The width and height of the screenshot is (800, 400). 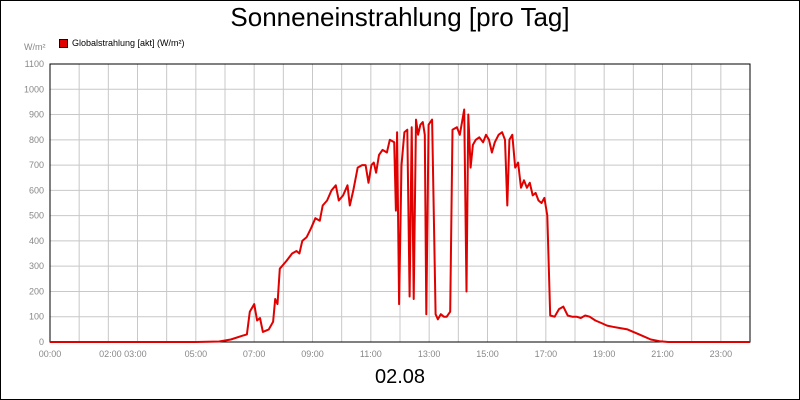 I want to click on x-tick-label: 02:00 03:00, so click(x=123, y=354).